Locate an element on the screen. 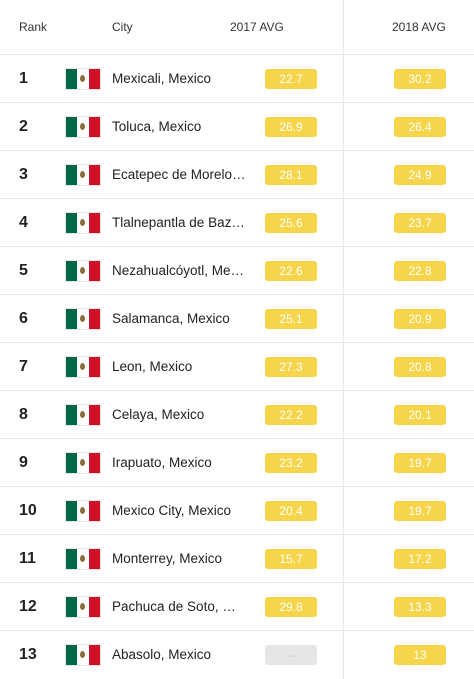 The width and height of the screenshot is (474, 679). rank-number: 8 is located at coordinates (23, 414).